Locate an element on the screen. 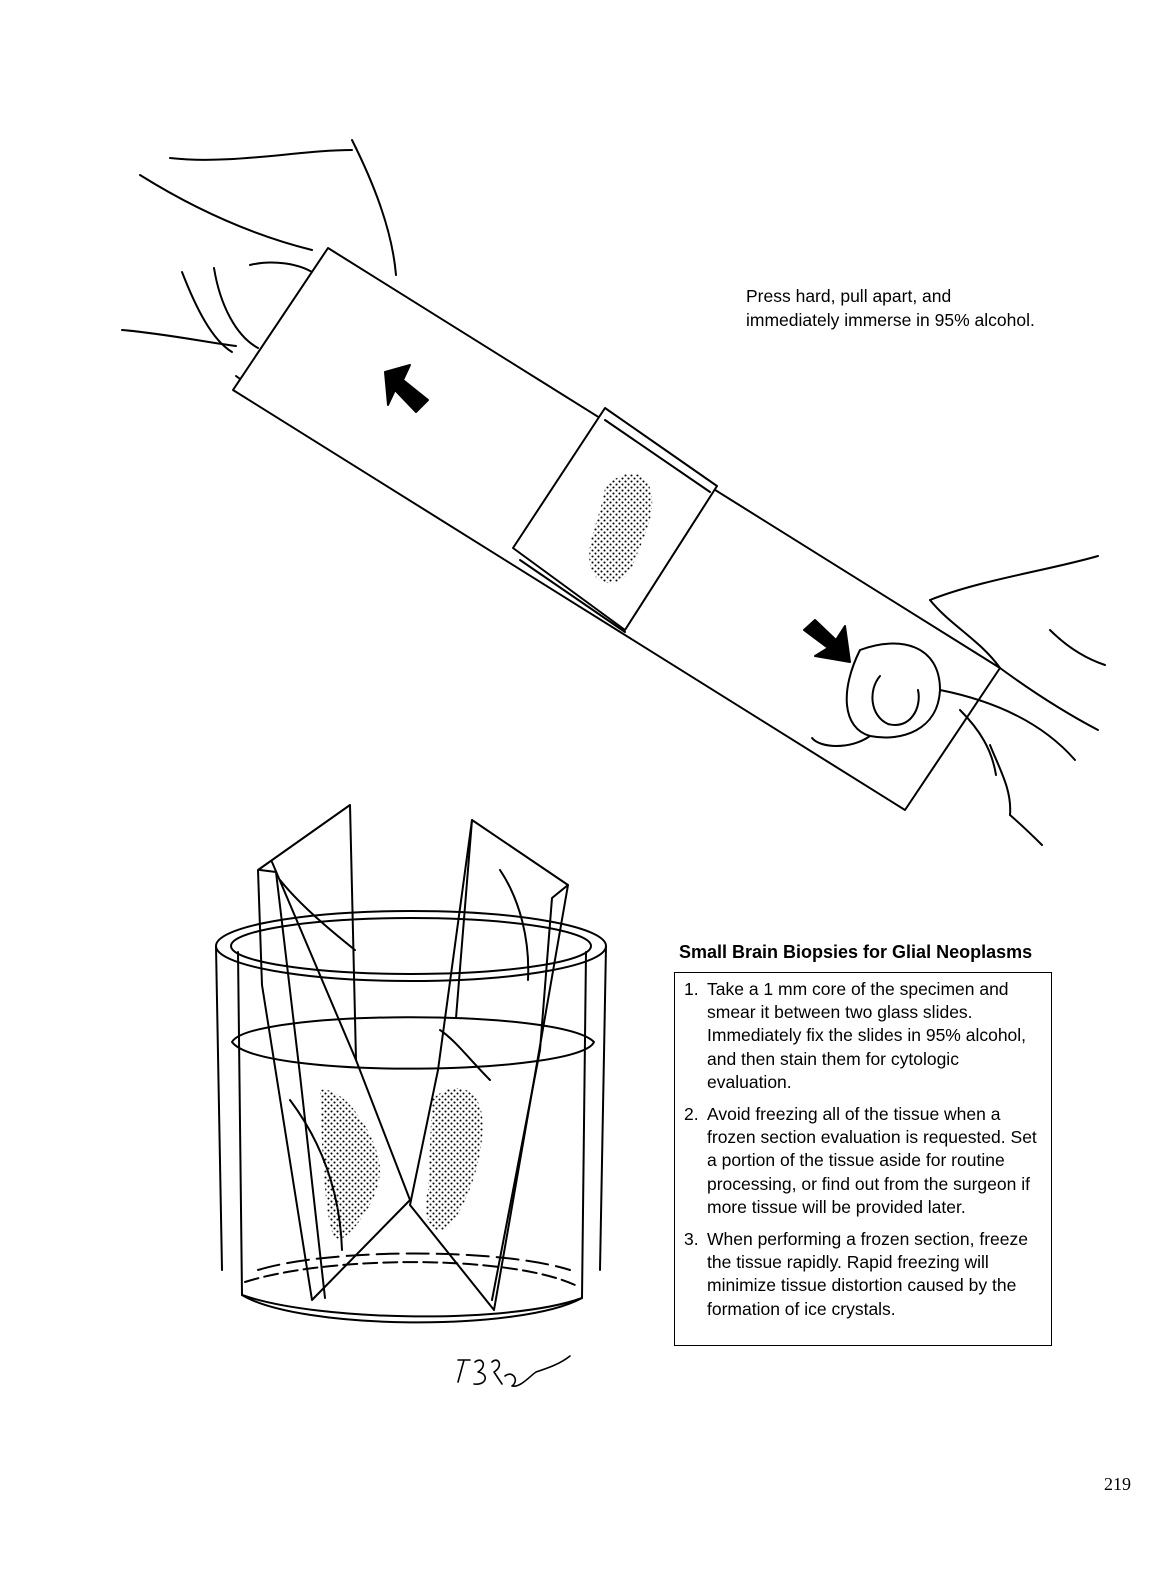 The image size is (1158, 1571). list-item-number: 2. is located at coordinates (691, 1114).